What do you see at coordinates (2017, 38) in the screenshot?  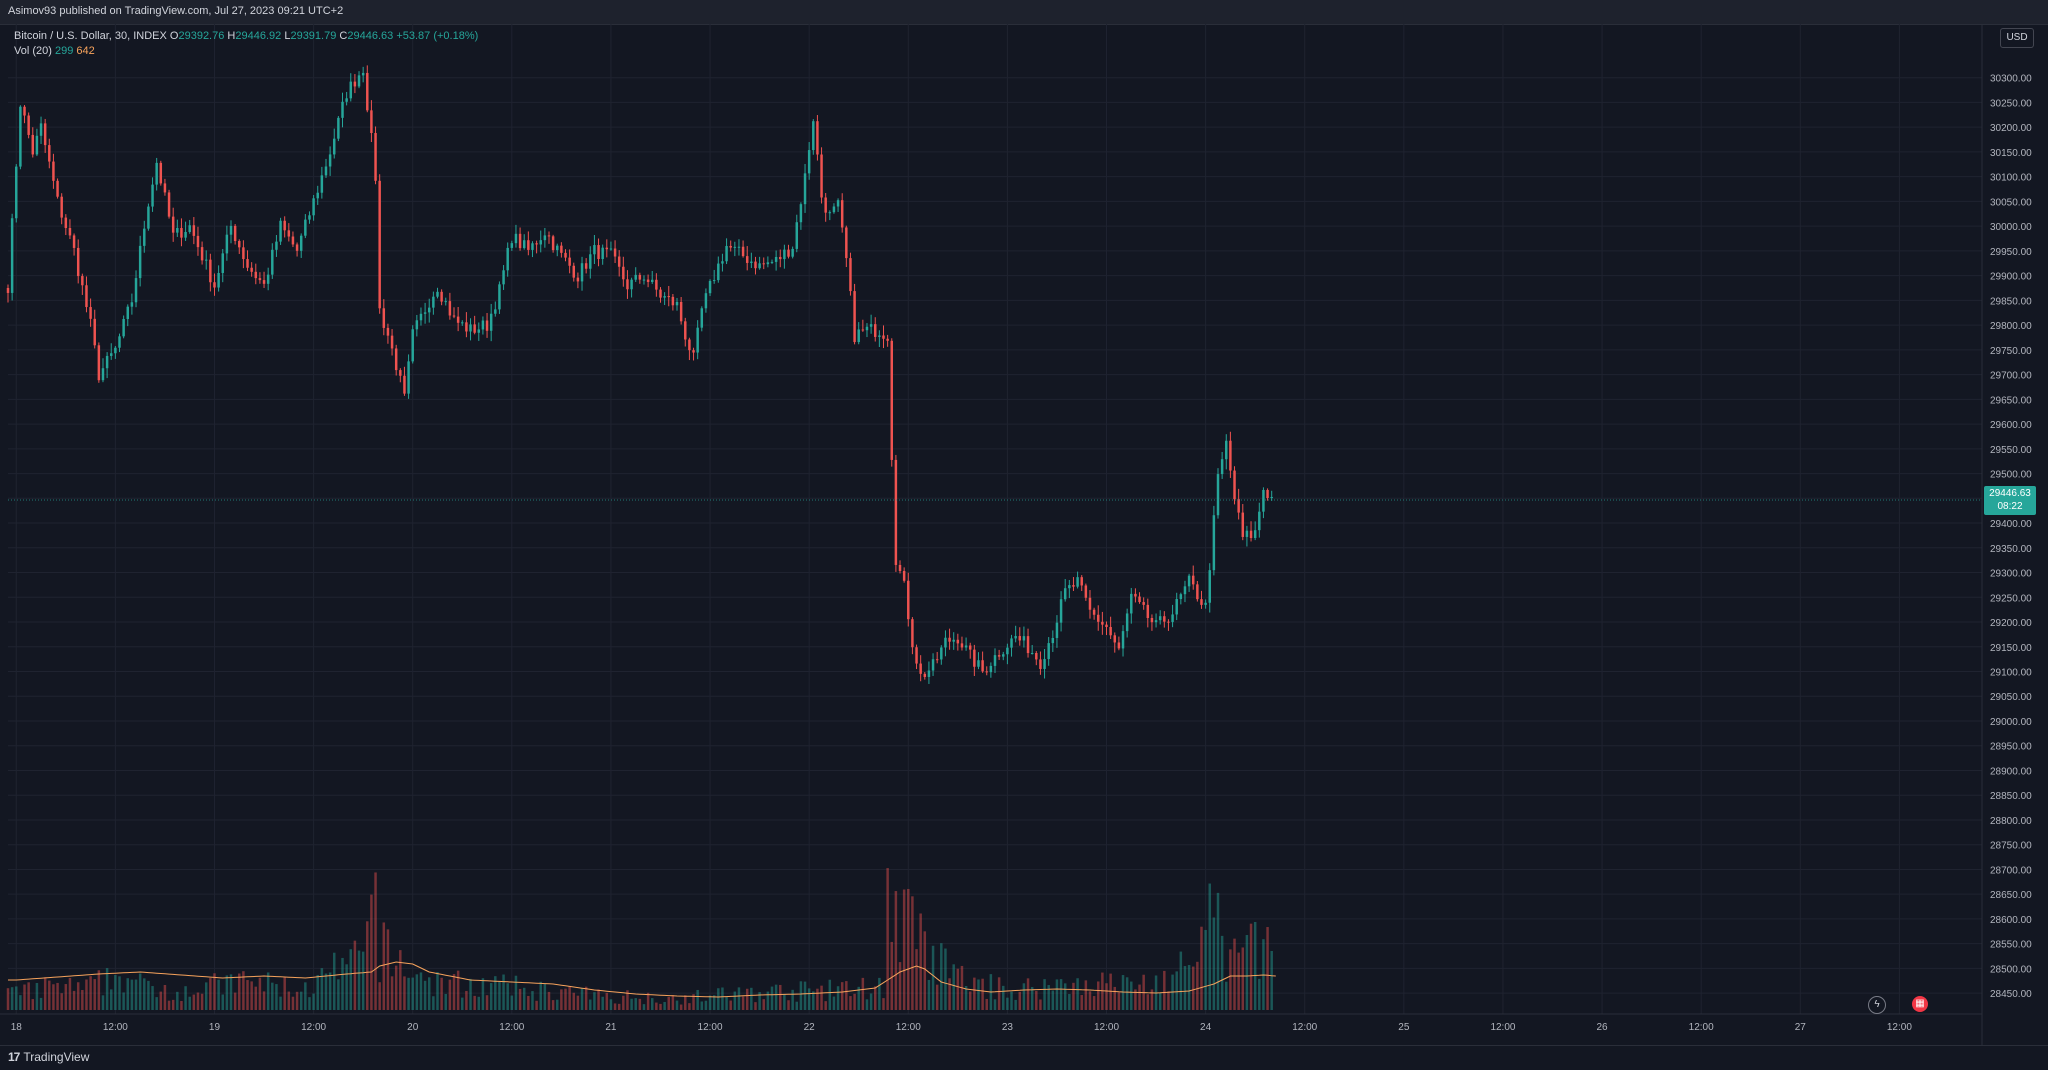 I see `currency-button: USD` at bounding box center [2017, 38].